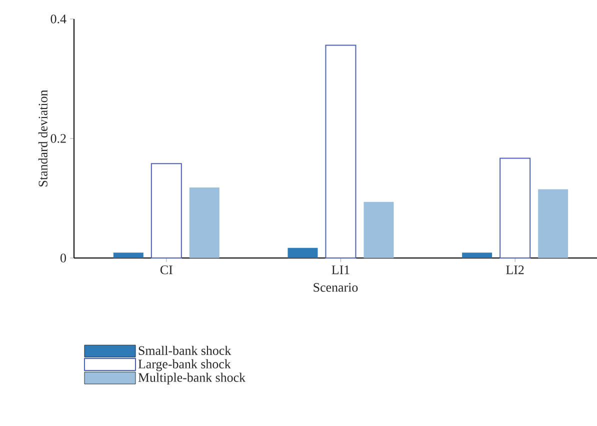 This screenshot has width=597, height=426. I want to click on y-axis-title: Standard deviation, so click(43, 138).